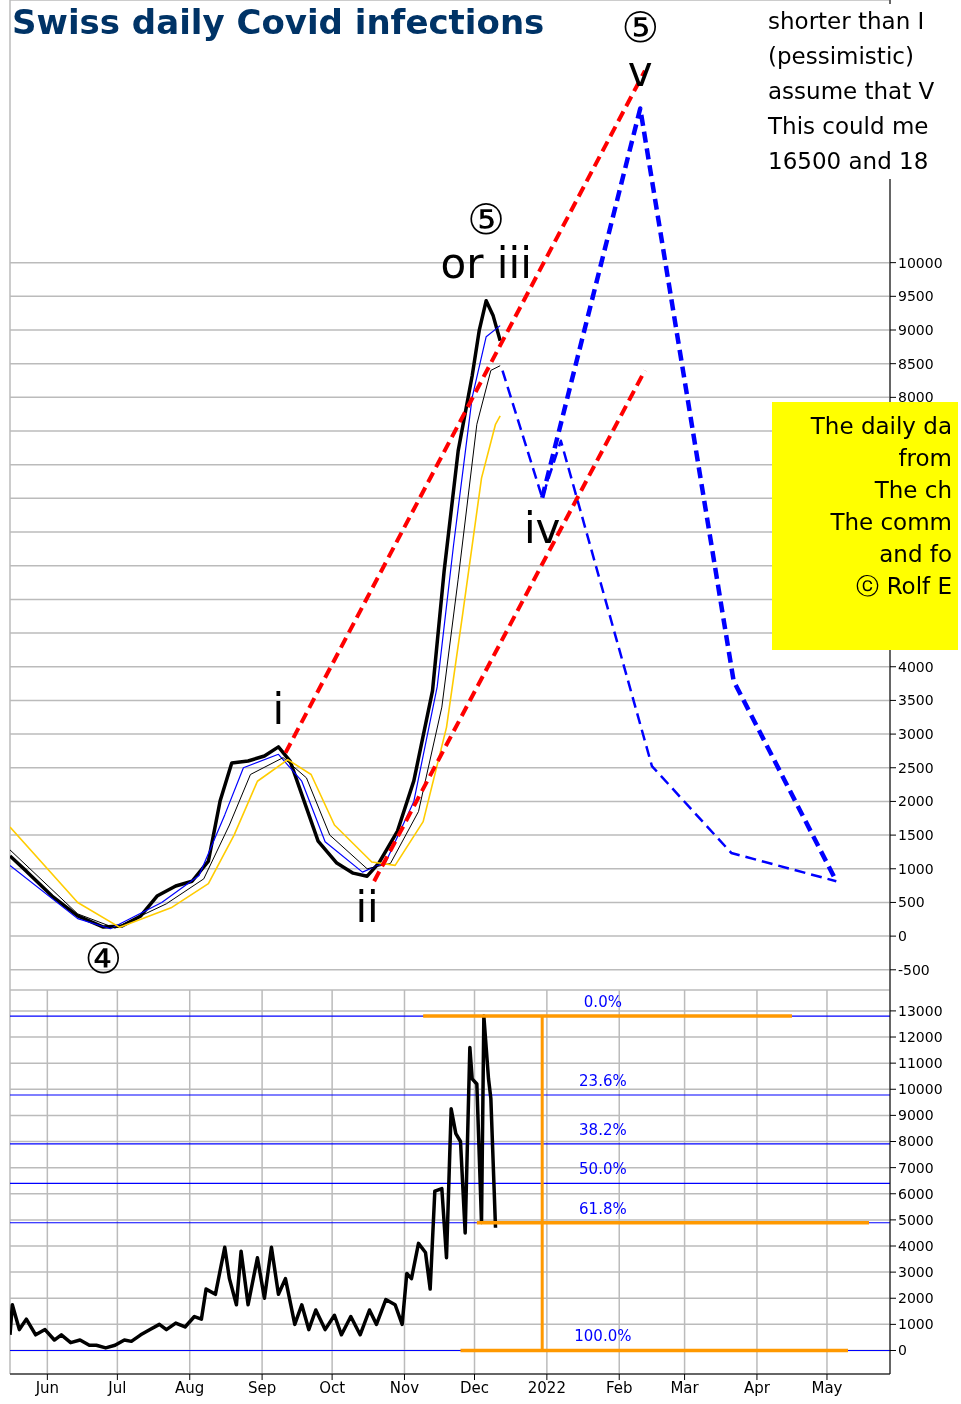 The image size is (961, 1404). What do you see at coordinates (603, 1336) in the screenshot?
I see `annotation: 100.0%` at bounding box center [603, 1336].